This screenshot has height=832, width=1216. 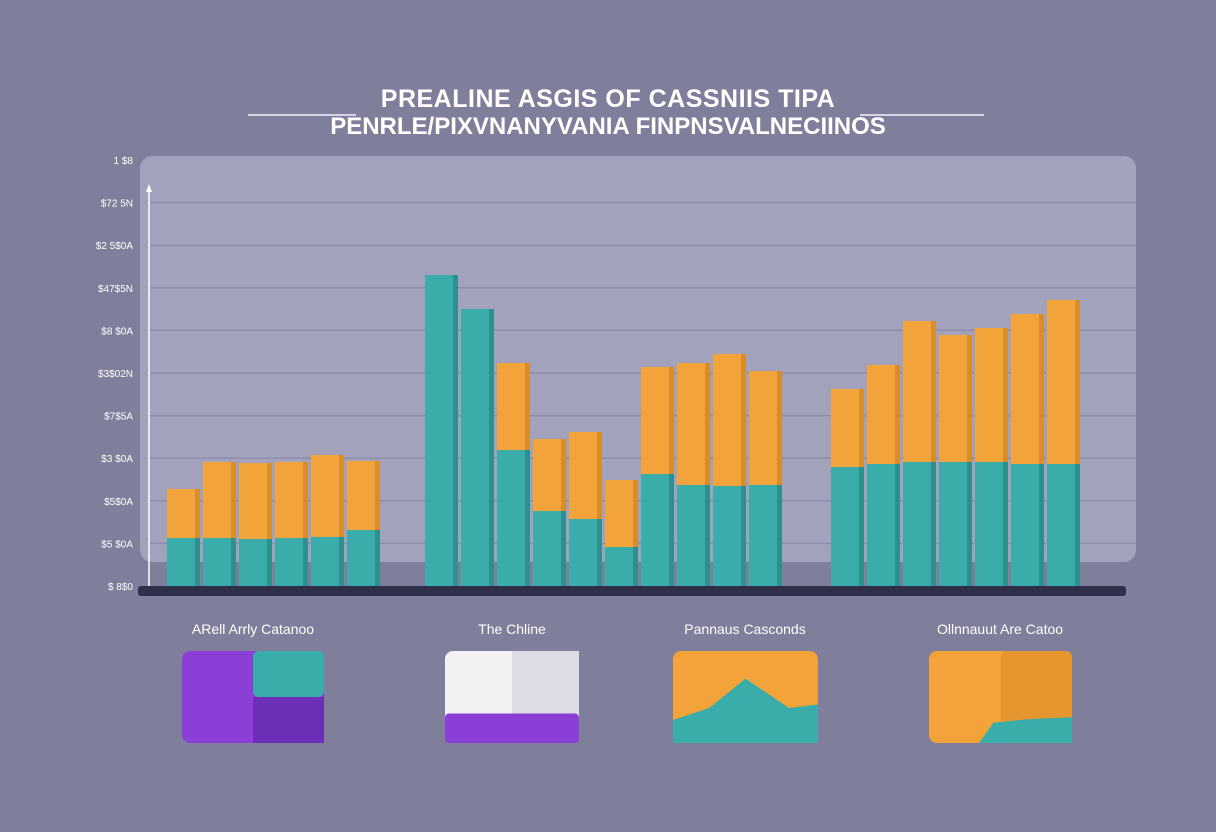 What do you see at coordinates (117, 544) in the screenshot?
I see `y-tick-label: $5 $0A` at bounding box center [117, 544].